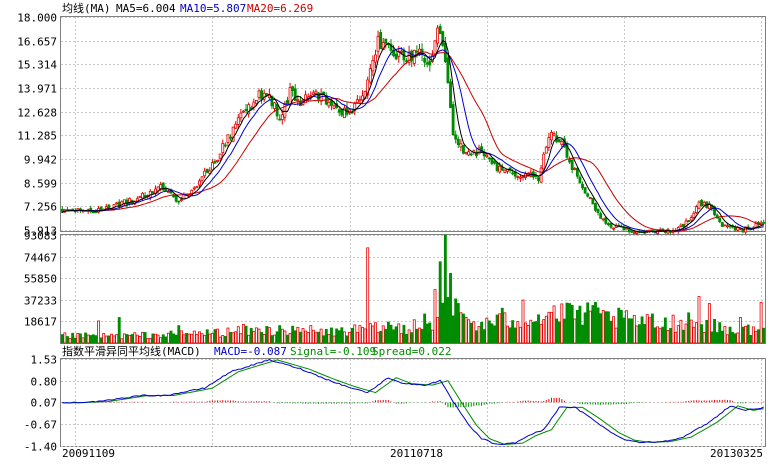 The height and width of the screenshot is (464, 770). What do you see at coordinates (40, 322) in the screenshot?
I see `y-tick-label: 18617` at bounding box center [40, 322].